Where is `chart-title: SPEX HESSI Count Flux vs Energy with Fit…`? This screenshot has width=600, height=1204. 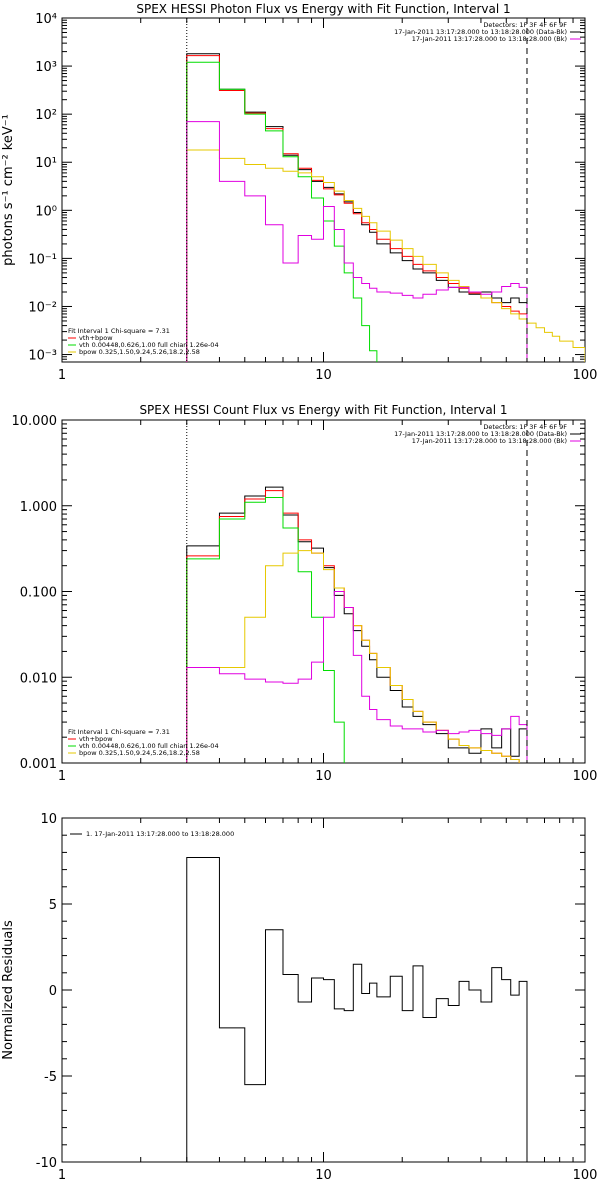
chart-title: SPEX HESSI Count Flux vs Energy with Fit… is located at coordinates (323, 410).